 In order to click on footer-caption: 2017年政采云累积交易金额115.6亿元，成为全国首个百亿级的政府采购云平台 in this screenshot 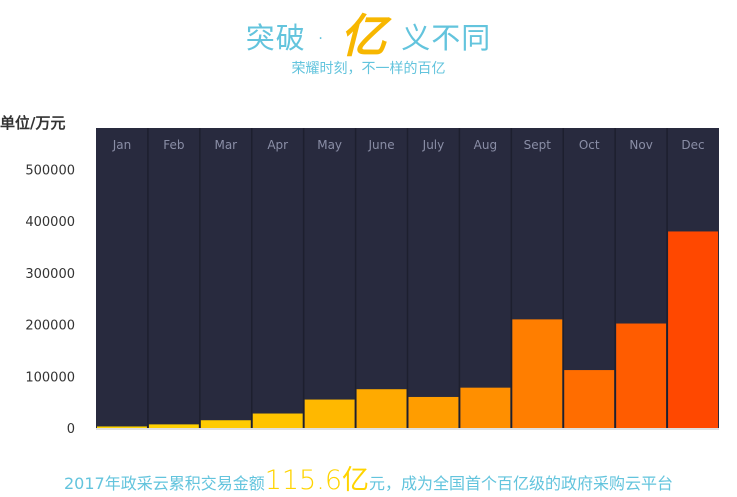, I will do `click(368, 477)`.